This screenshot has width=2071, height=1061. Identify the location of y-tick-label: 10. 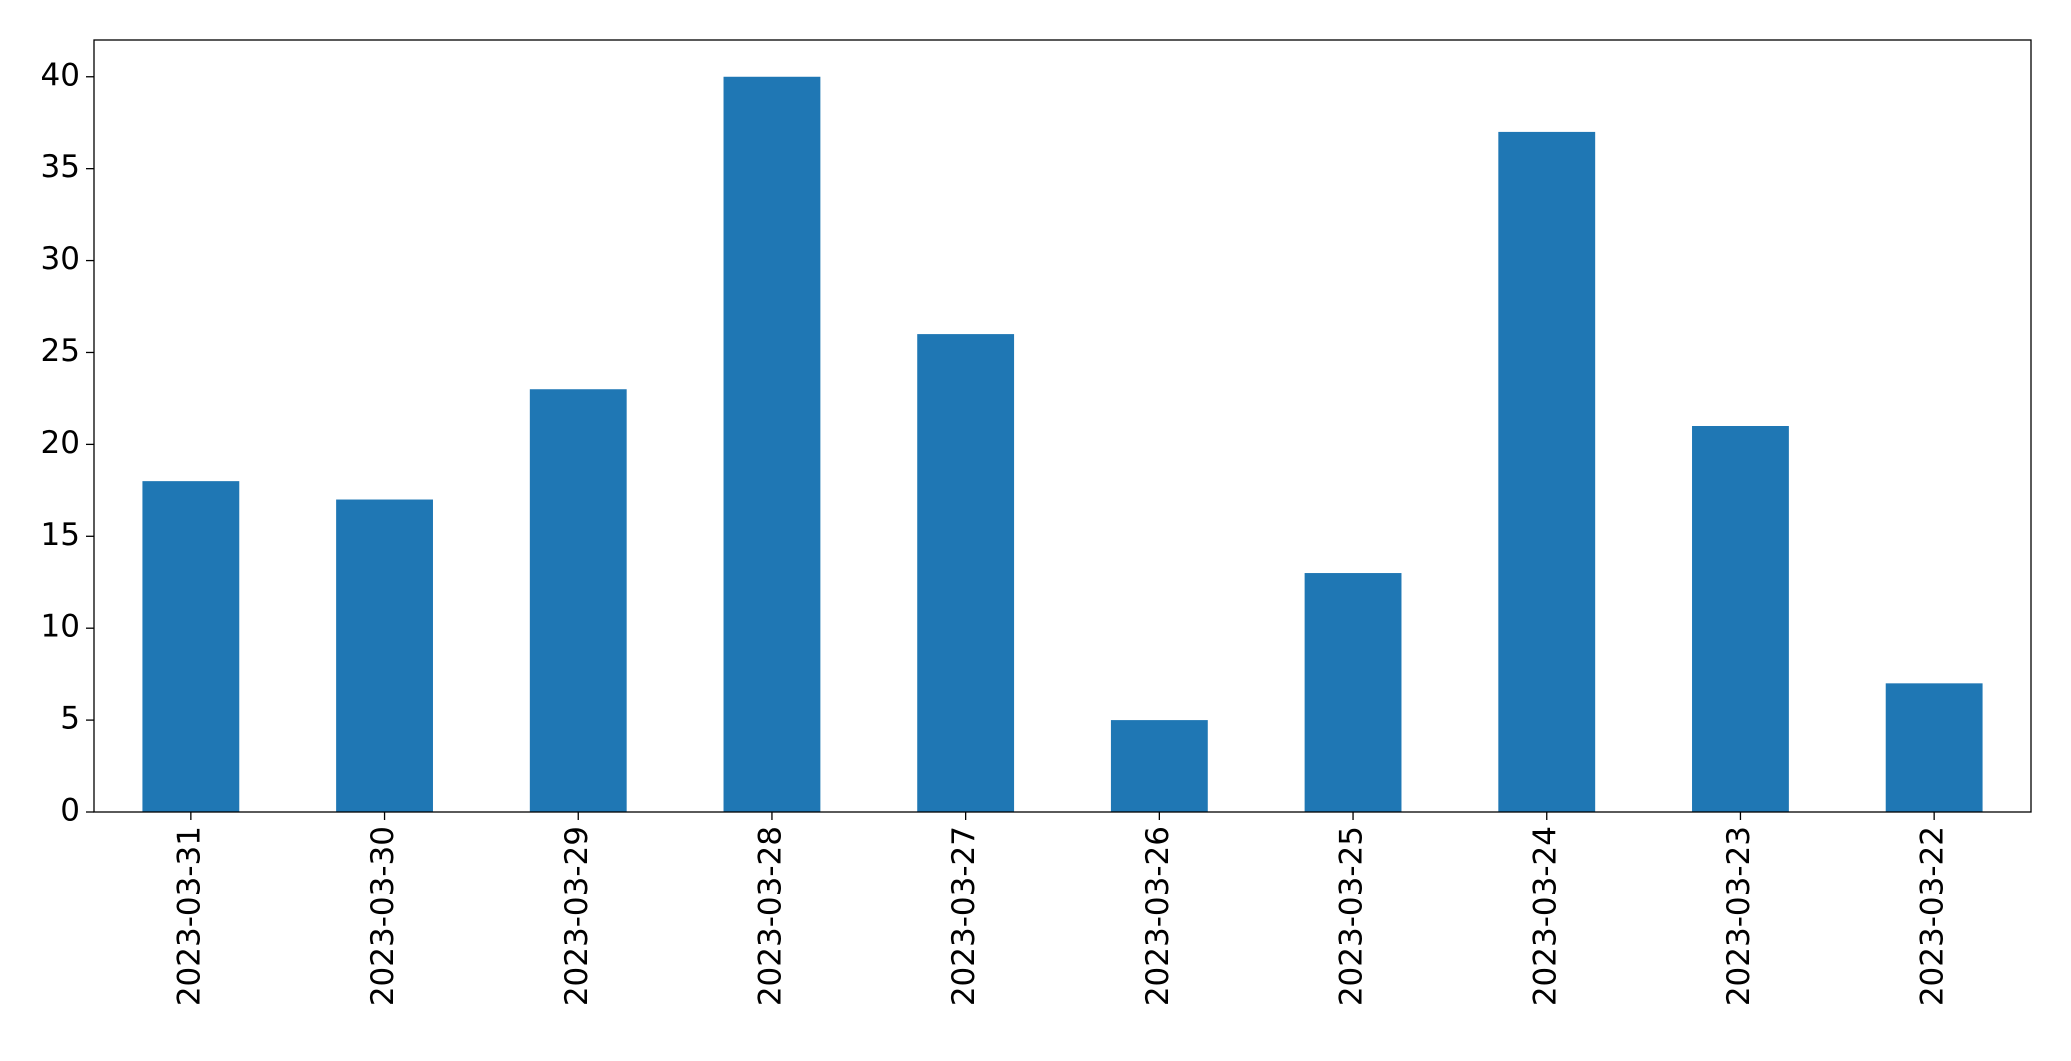
(60, 627).